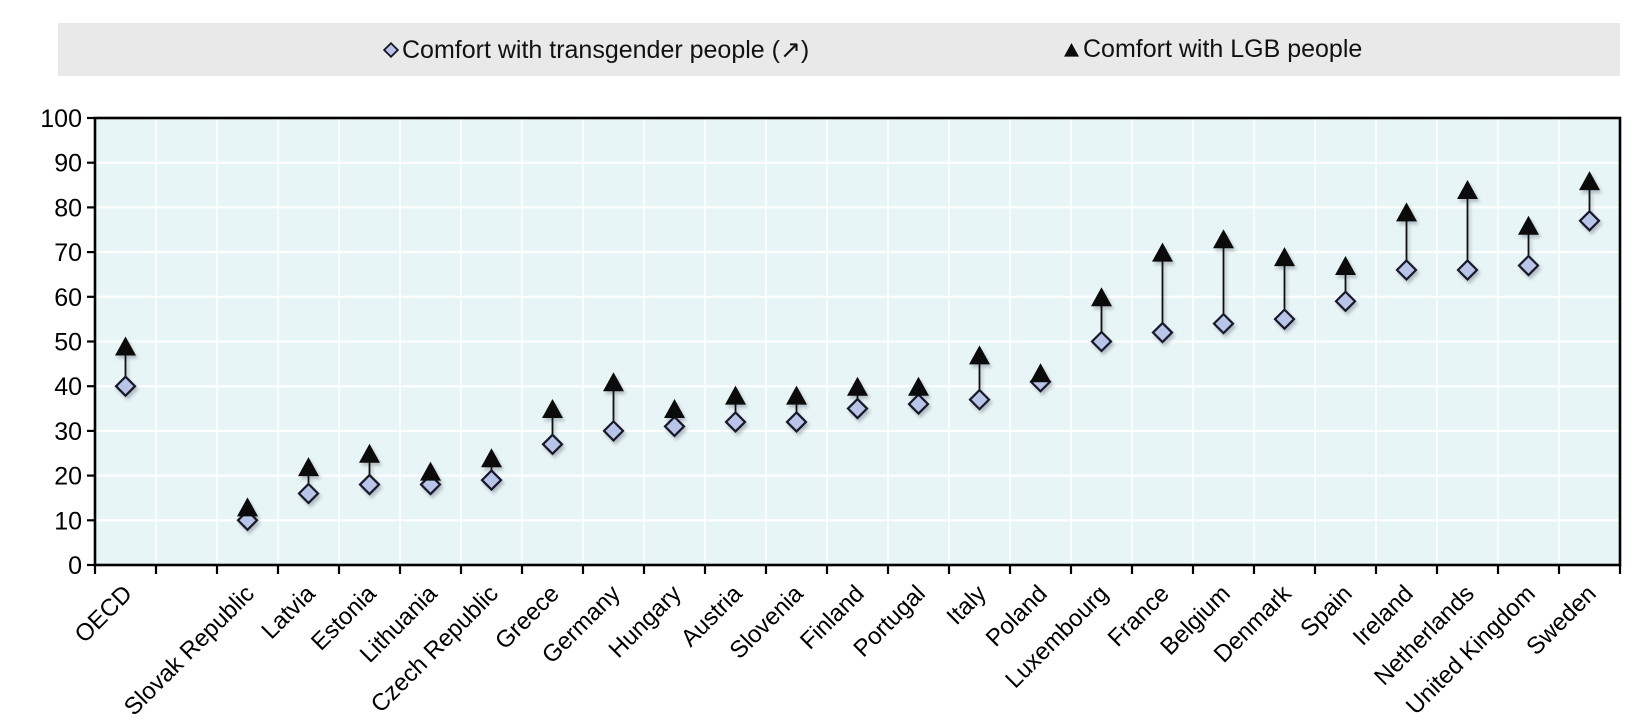  I want to click on triangle-marker-Luxembourg, so click(1101, 297).